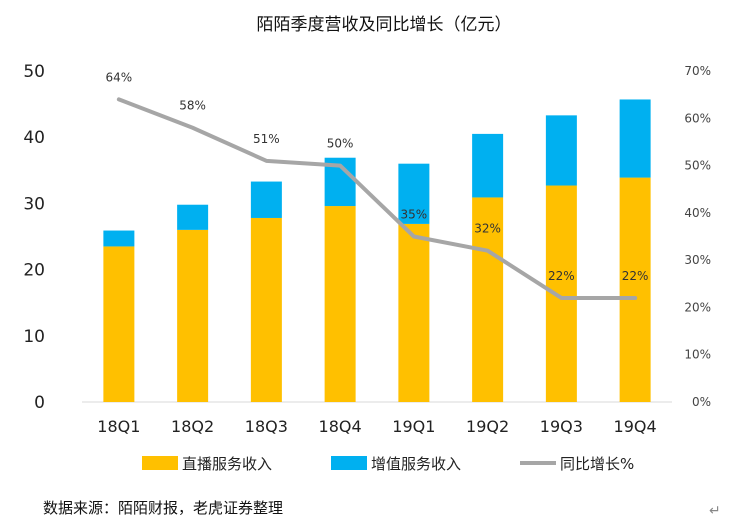 This screenshot has height=521, width=740. I want to click on source-note: 数据来源：陌陌财报，老虎证券整理, so click(163, 508).